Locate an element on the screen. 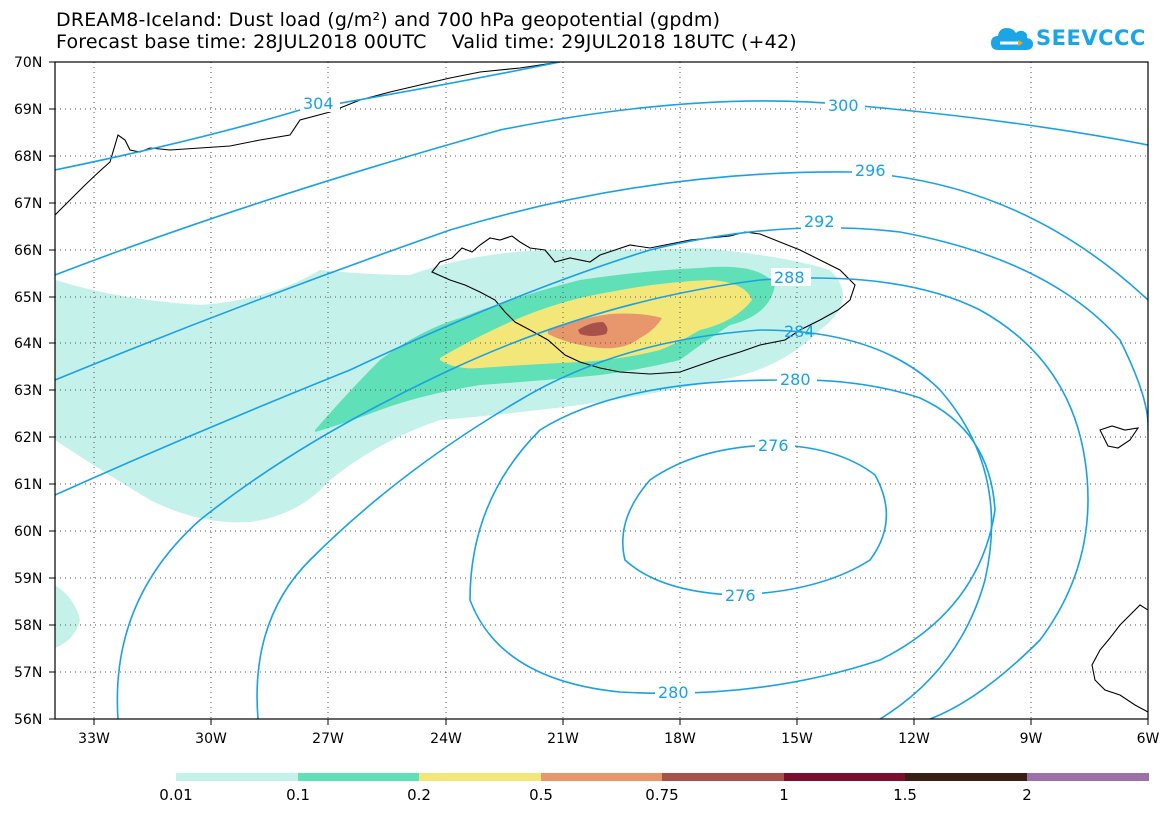  faroe-islands is located at coordinates (1119, 437).